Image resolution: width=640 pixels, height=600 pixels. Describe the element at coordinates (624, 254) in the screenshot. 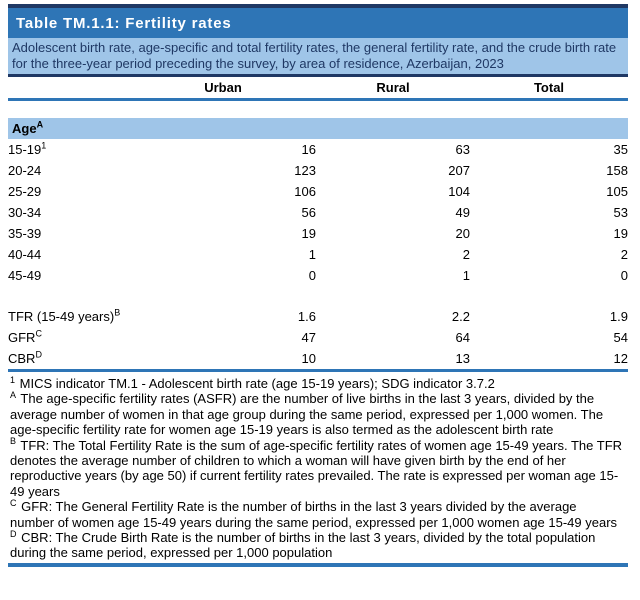

I see `value-total: 2` at that location.